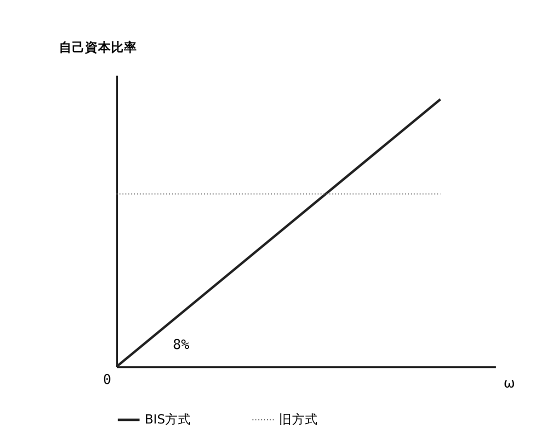 The width and height of the screenshot is (544, 442). What do you see at coordinates (298, 419) in the screenshot?
I see `legend-label: 旧方式` at bounding box center [298, 419].